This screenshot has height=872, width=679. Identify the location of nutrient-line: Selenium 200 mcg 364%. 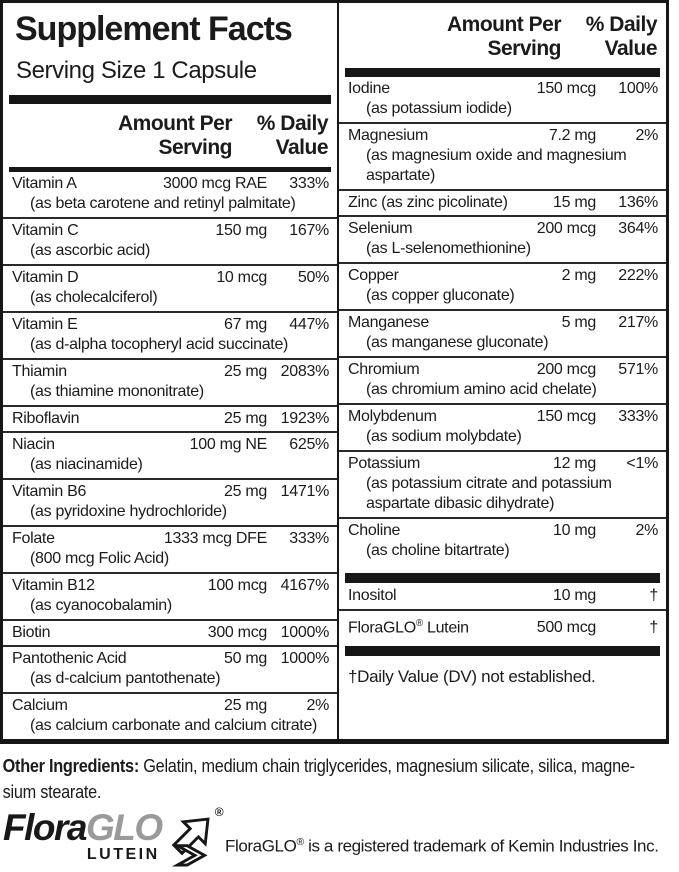
(502, 228).